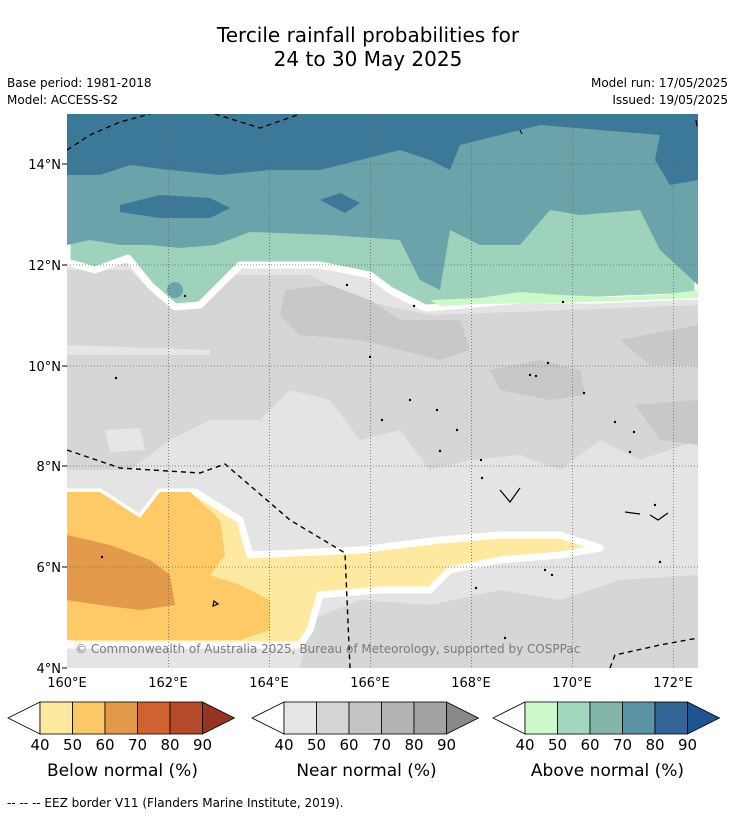 This screenshot has width=736, height=816. I want to click on colorbar-1-max-arrow, so click(463, 718).